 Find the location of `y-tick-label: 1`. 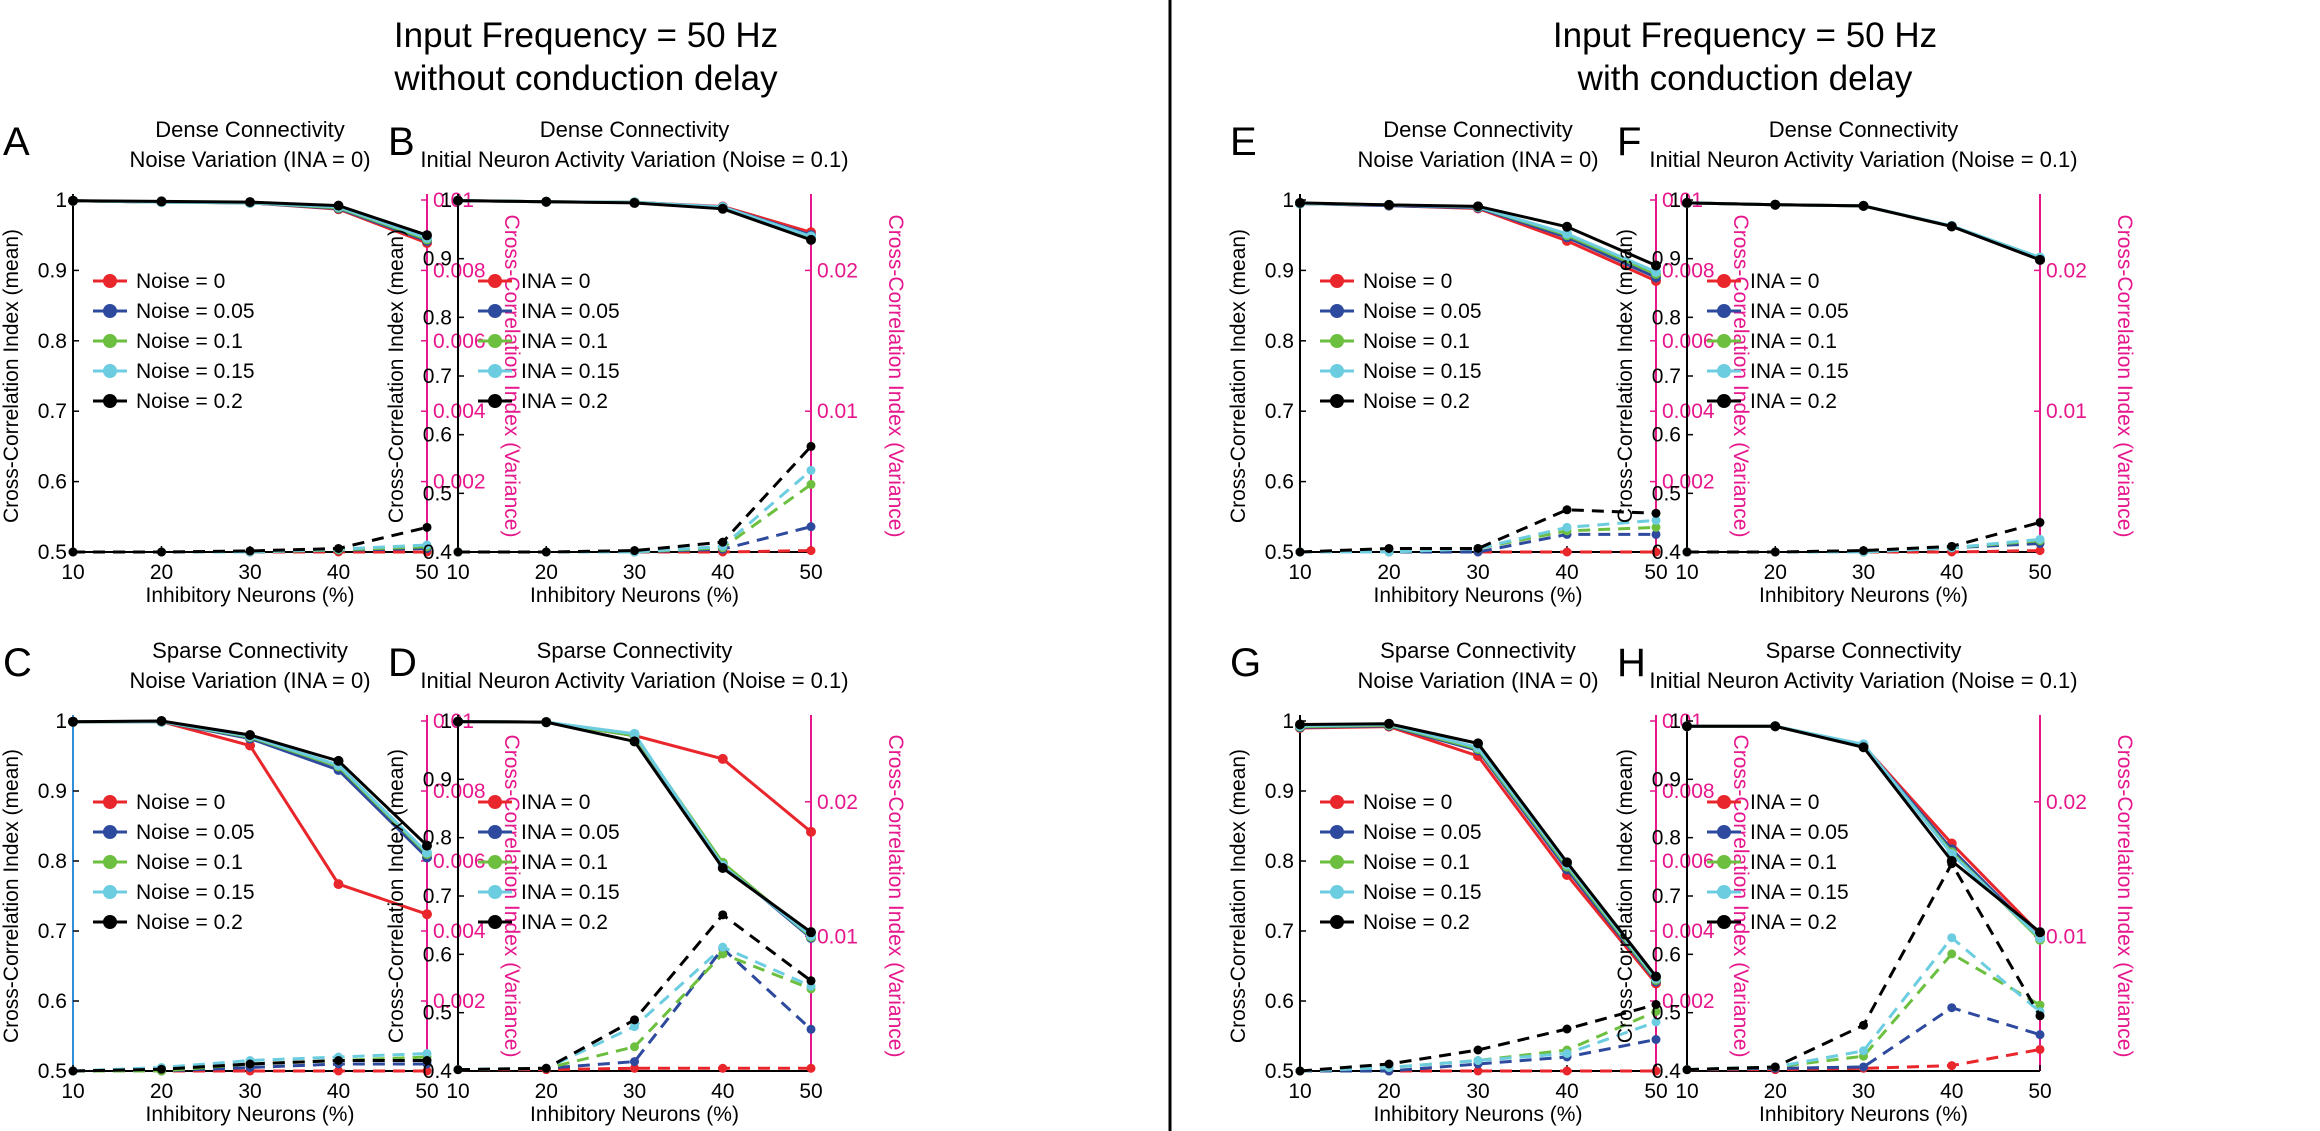

y-tick-label: 1 is located at coordinates (61, 200).